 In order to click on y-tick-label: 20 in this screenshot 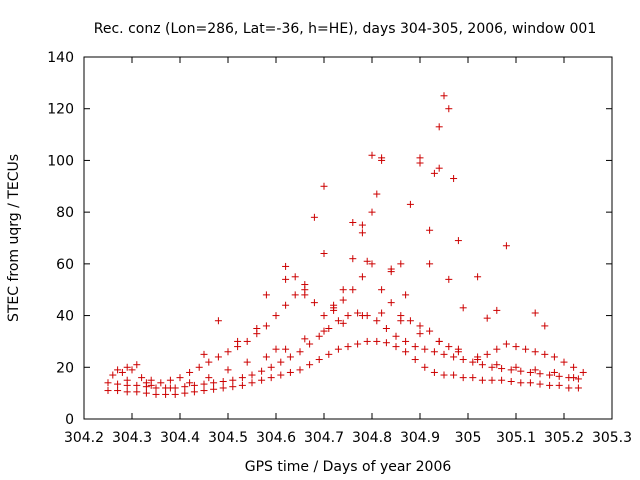, I will do `click(65, 368)`.